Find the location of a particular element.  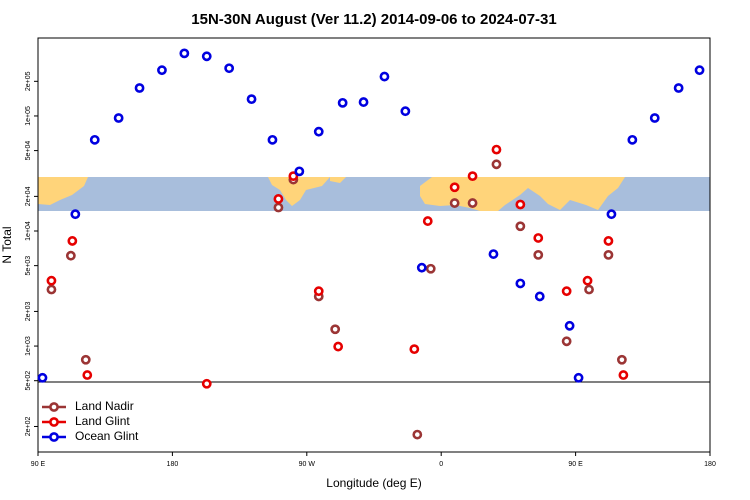

y-tick-label: 5e+03 is located at coordinates (28, 266).